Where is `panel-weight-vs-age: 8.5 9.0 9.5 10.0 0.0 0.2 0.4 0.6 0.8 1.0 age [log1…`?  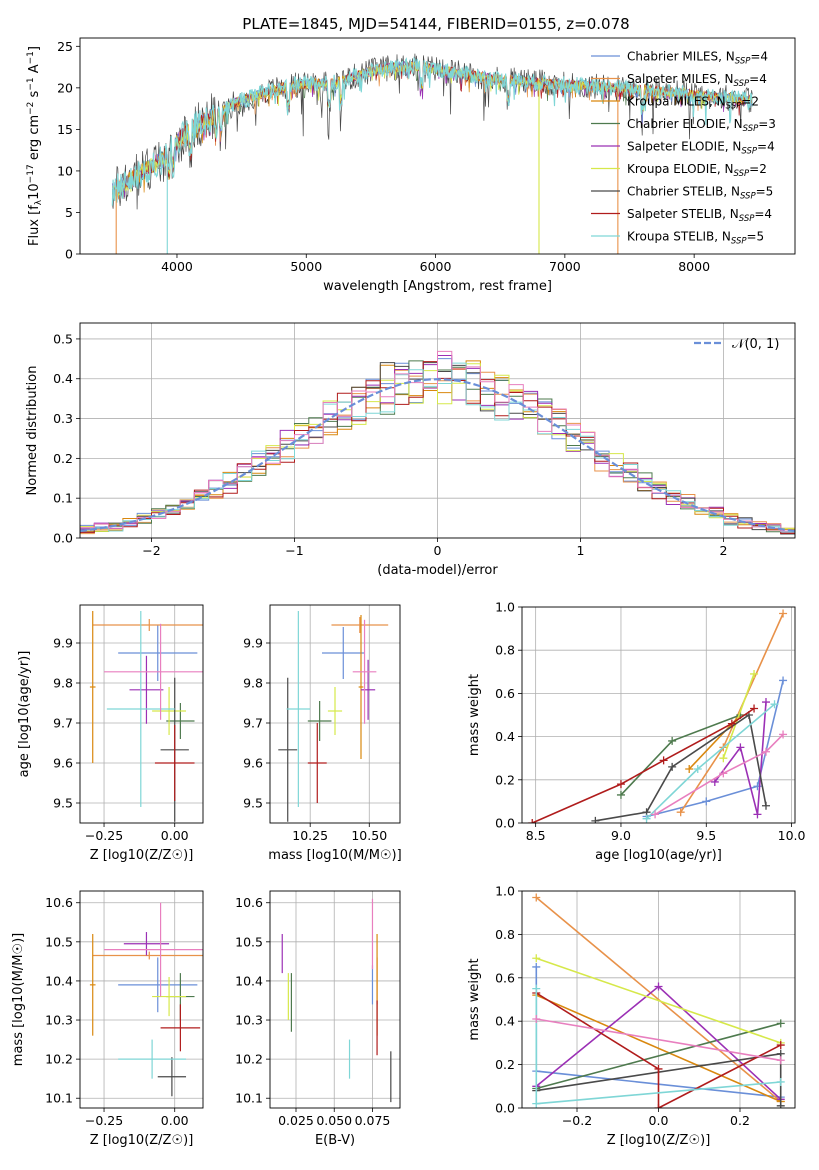 panel-weight-vs-age: 8.5 9.0 9.5 10.0 0.0 0.2 0.4 0.6 0.8 1.0 age [log1… is located at coordinates (636, 732).